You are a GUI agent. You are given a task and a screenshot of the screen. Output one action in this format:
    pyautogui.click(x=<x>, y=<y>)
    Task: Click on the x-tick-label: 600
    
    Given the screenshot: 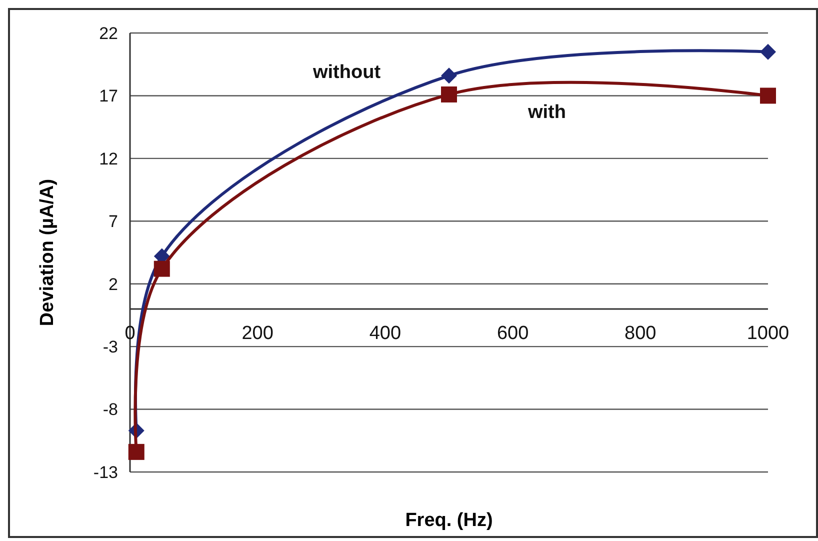 What is the action you would take?
    pyautogui.click(x=512, y=333)
    